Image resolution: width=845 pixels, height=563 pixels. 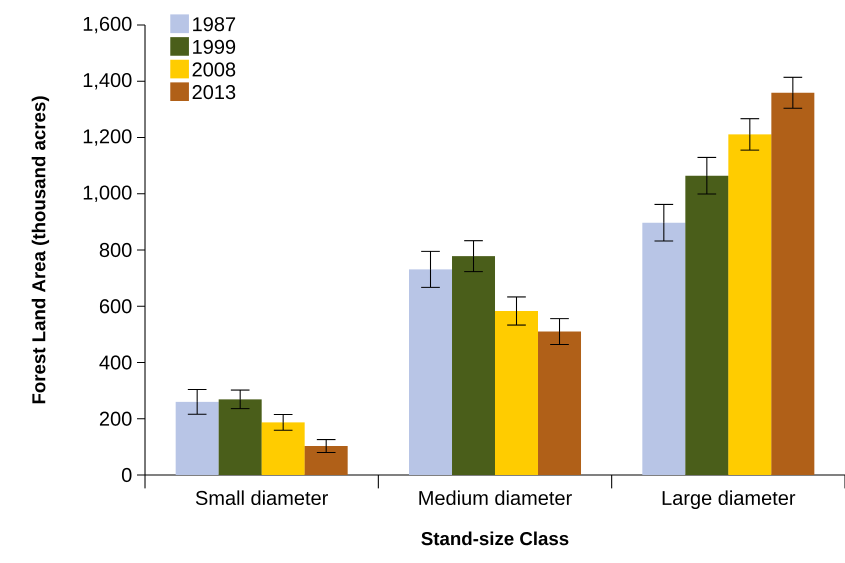 I want to click on y-tick-label: 200, so click(x=116, y=419).